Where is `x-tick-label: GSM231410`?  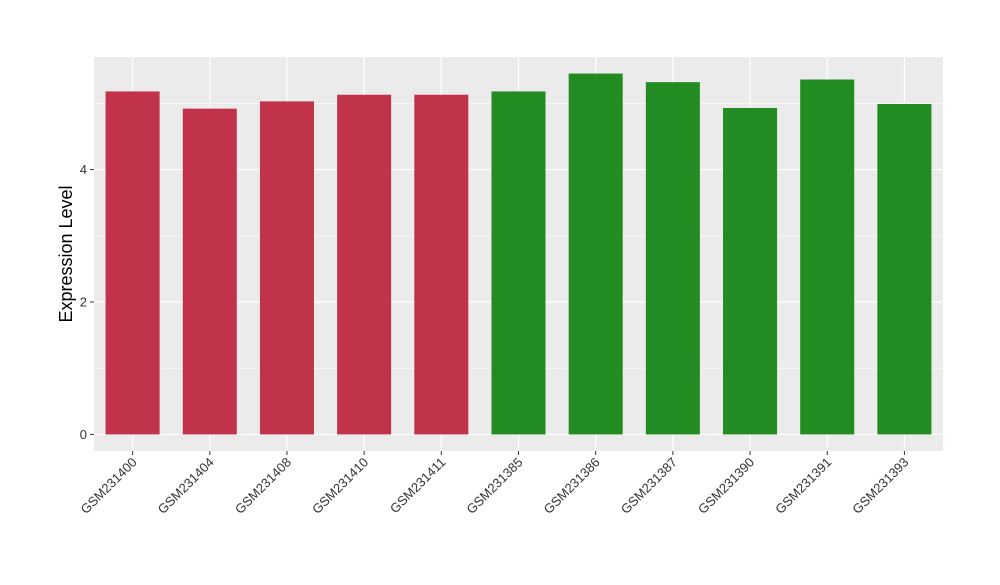 x-tick-label: GSM231410 is located at coordinates (340, 486).